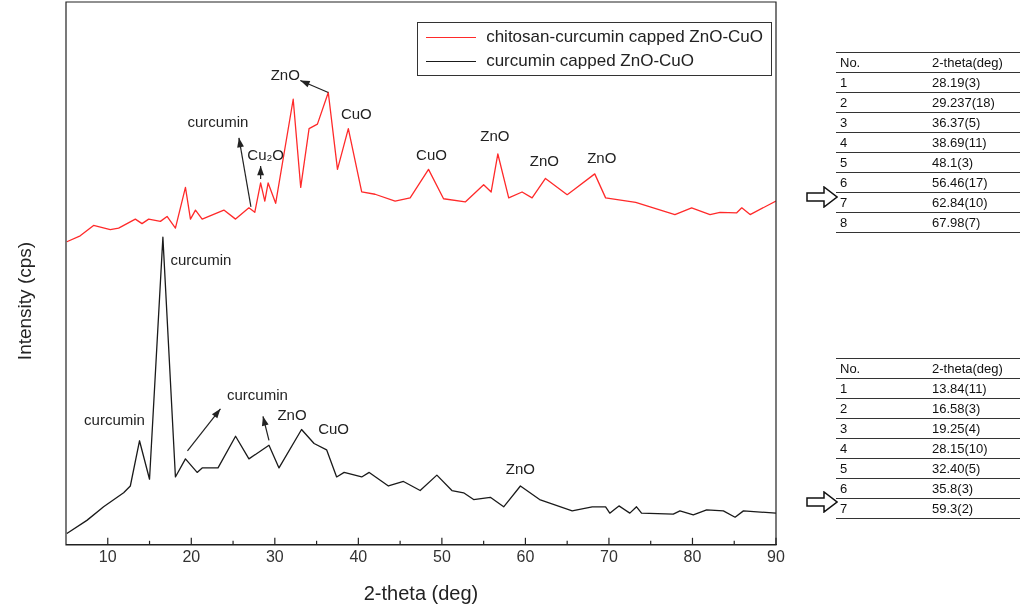 The image size is (1021, 610). Describe the element at coordinates (974, 202) in the screenshot. I see `text: 62.84(10)` at that location.